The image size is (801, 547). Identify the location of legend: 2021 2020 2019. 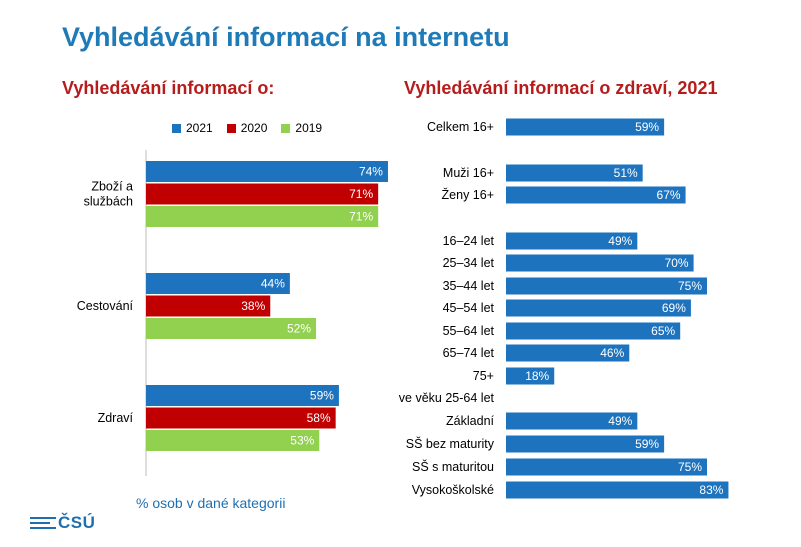
(247, 128).